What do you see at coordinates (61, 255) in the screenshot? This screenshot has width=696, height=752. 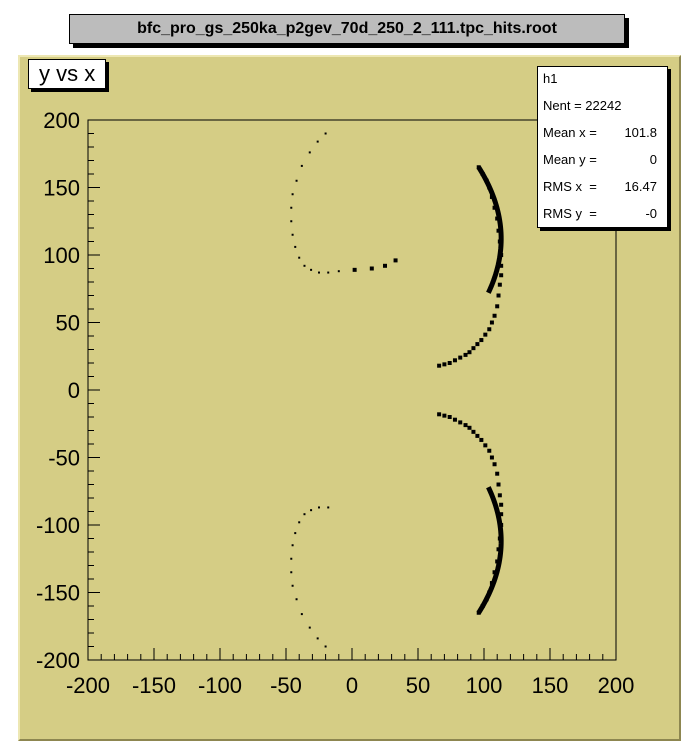 I see `y-tick-label: 100` at bounding box center [61, 255].